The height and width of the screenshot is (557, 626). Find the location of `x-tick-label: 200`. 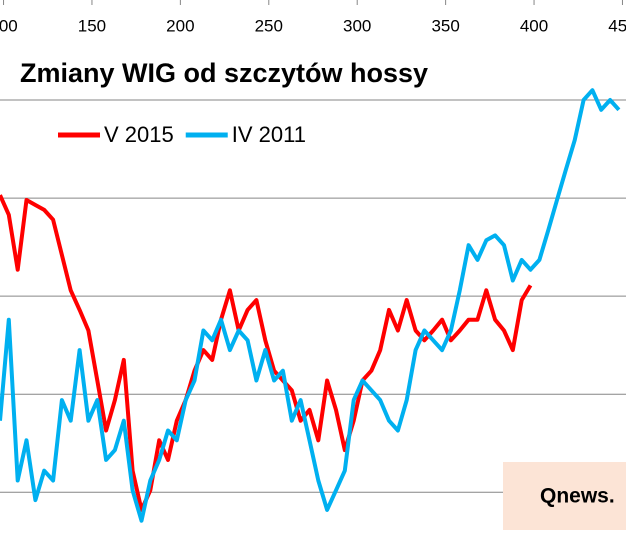

x-tick-label: 200 is located at coordinates (180, 25).